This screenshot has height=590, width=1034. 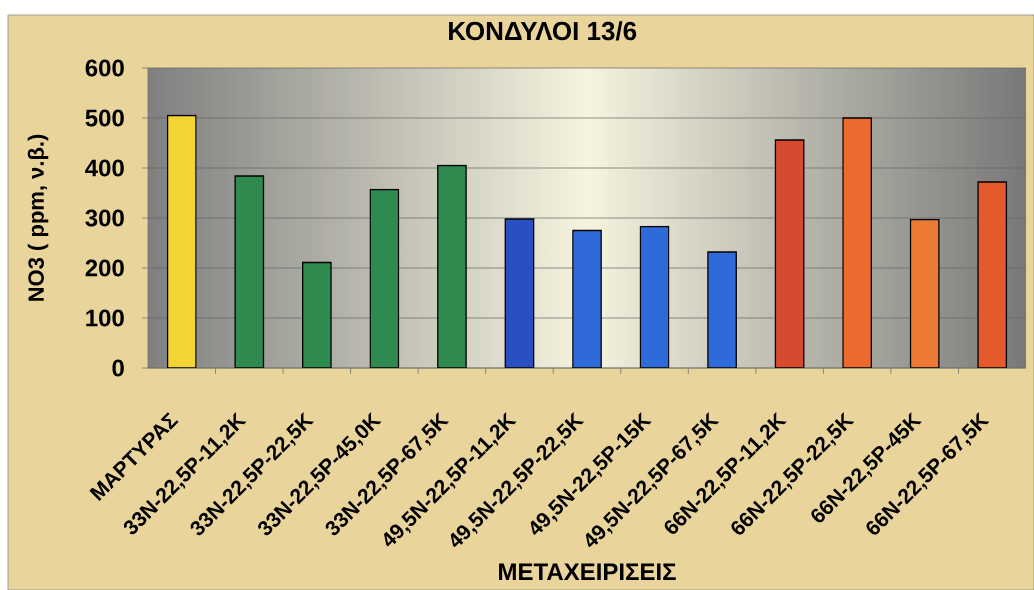 I want to click on chart-title: ΚΟΝΔΥΛΟΙ 13/6, so click(x=543, y=31).